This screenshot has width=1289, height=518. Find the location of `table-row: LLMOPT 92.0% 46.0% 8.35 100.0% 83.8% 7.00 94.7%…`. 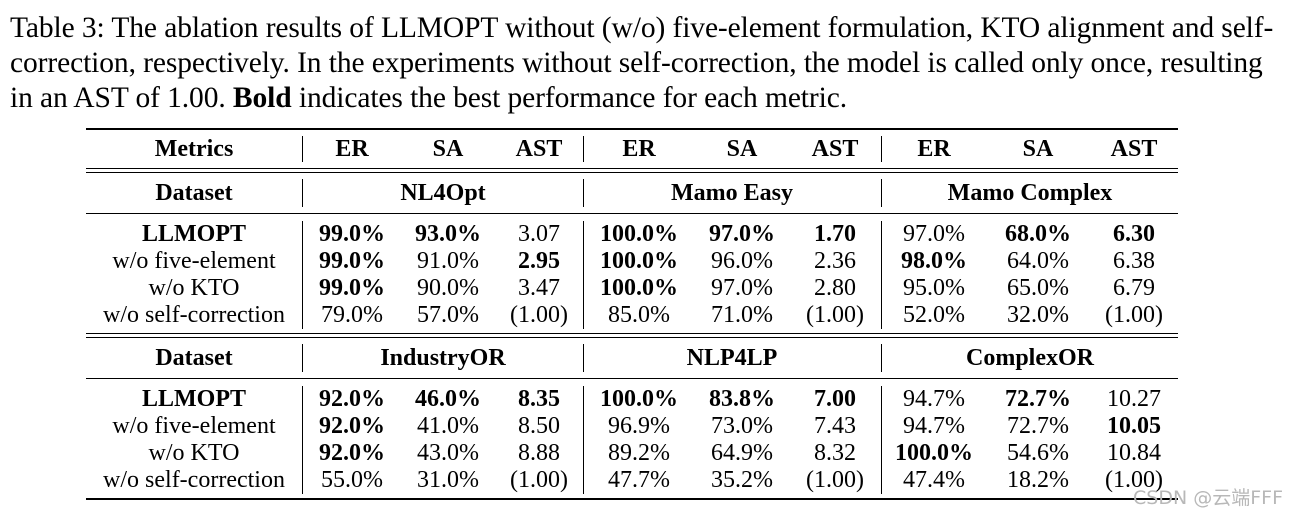

table-row: LLMOPT 92.0% 46.0% 8.35 100.0% 83.8% 7.00 94.7%… is located at coordinates (632, 399).